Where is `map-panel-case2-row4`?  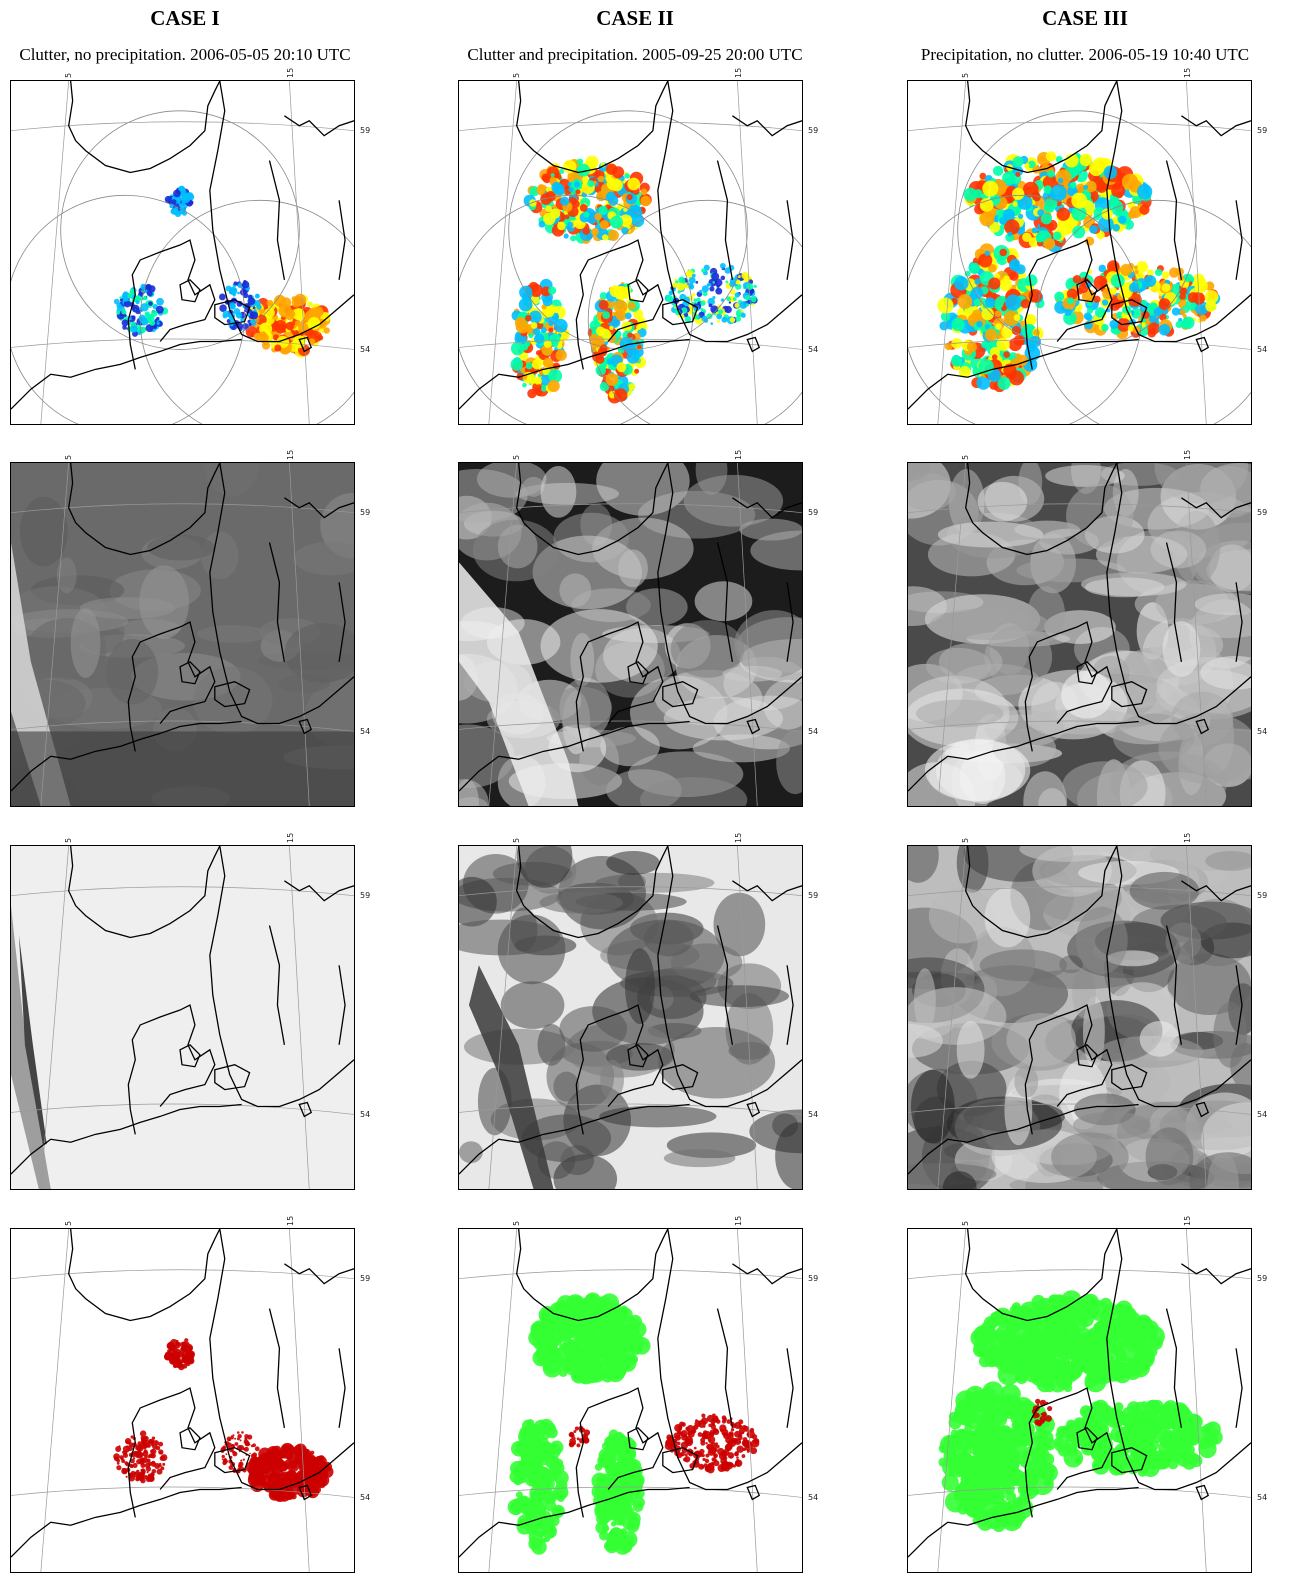 map-panel-case2-row4 is located at coordinates (630, 1400).